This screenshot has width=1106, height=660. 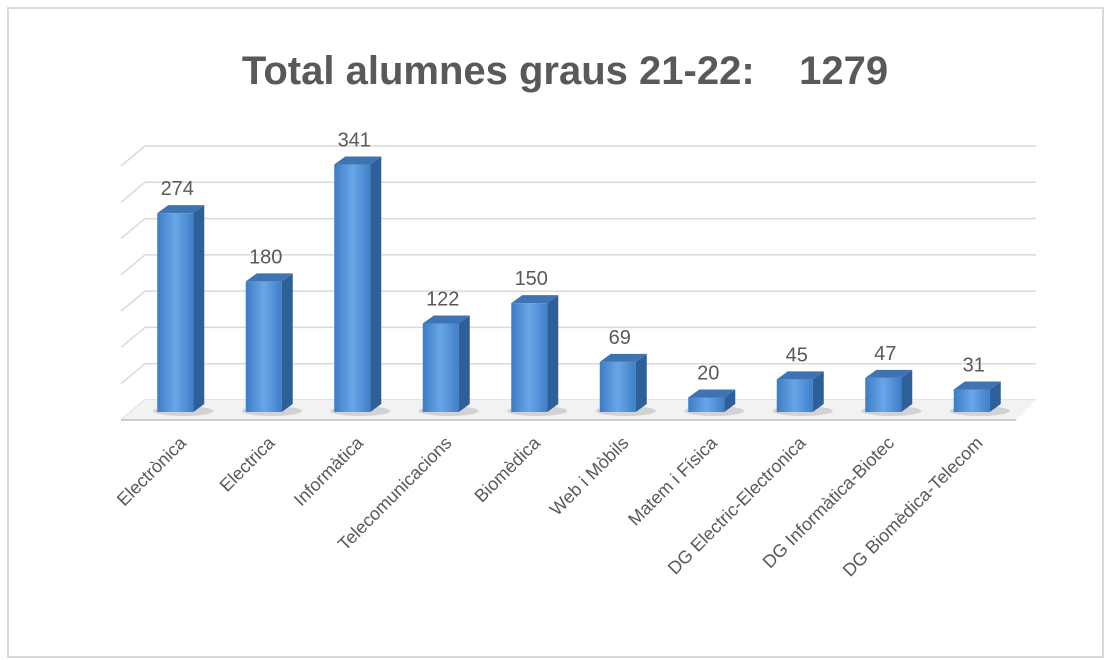 What do you see at coordinates (708, 373) in the screenshot?
I see `data-label: 20` at bounding box center [708, 373].